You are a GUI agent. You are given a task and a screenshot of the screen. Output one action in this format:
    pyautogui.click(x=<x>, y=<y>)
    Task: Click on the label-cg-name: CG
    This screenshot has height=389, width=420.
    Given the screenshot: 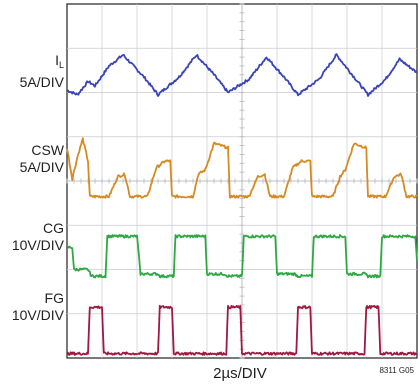 What is the action you would take?
    pyautogui.click(x=53, y=228)
    